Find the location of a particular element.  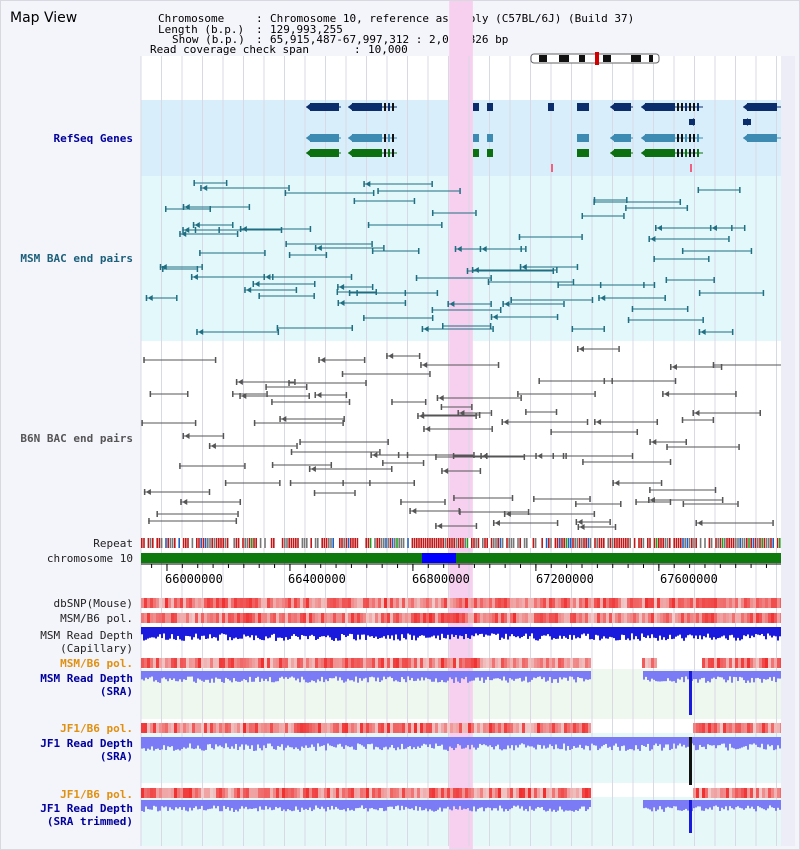

track-label-msm-bac: MSM BAC end pairs is located at coordinates (76, 258).